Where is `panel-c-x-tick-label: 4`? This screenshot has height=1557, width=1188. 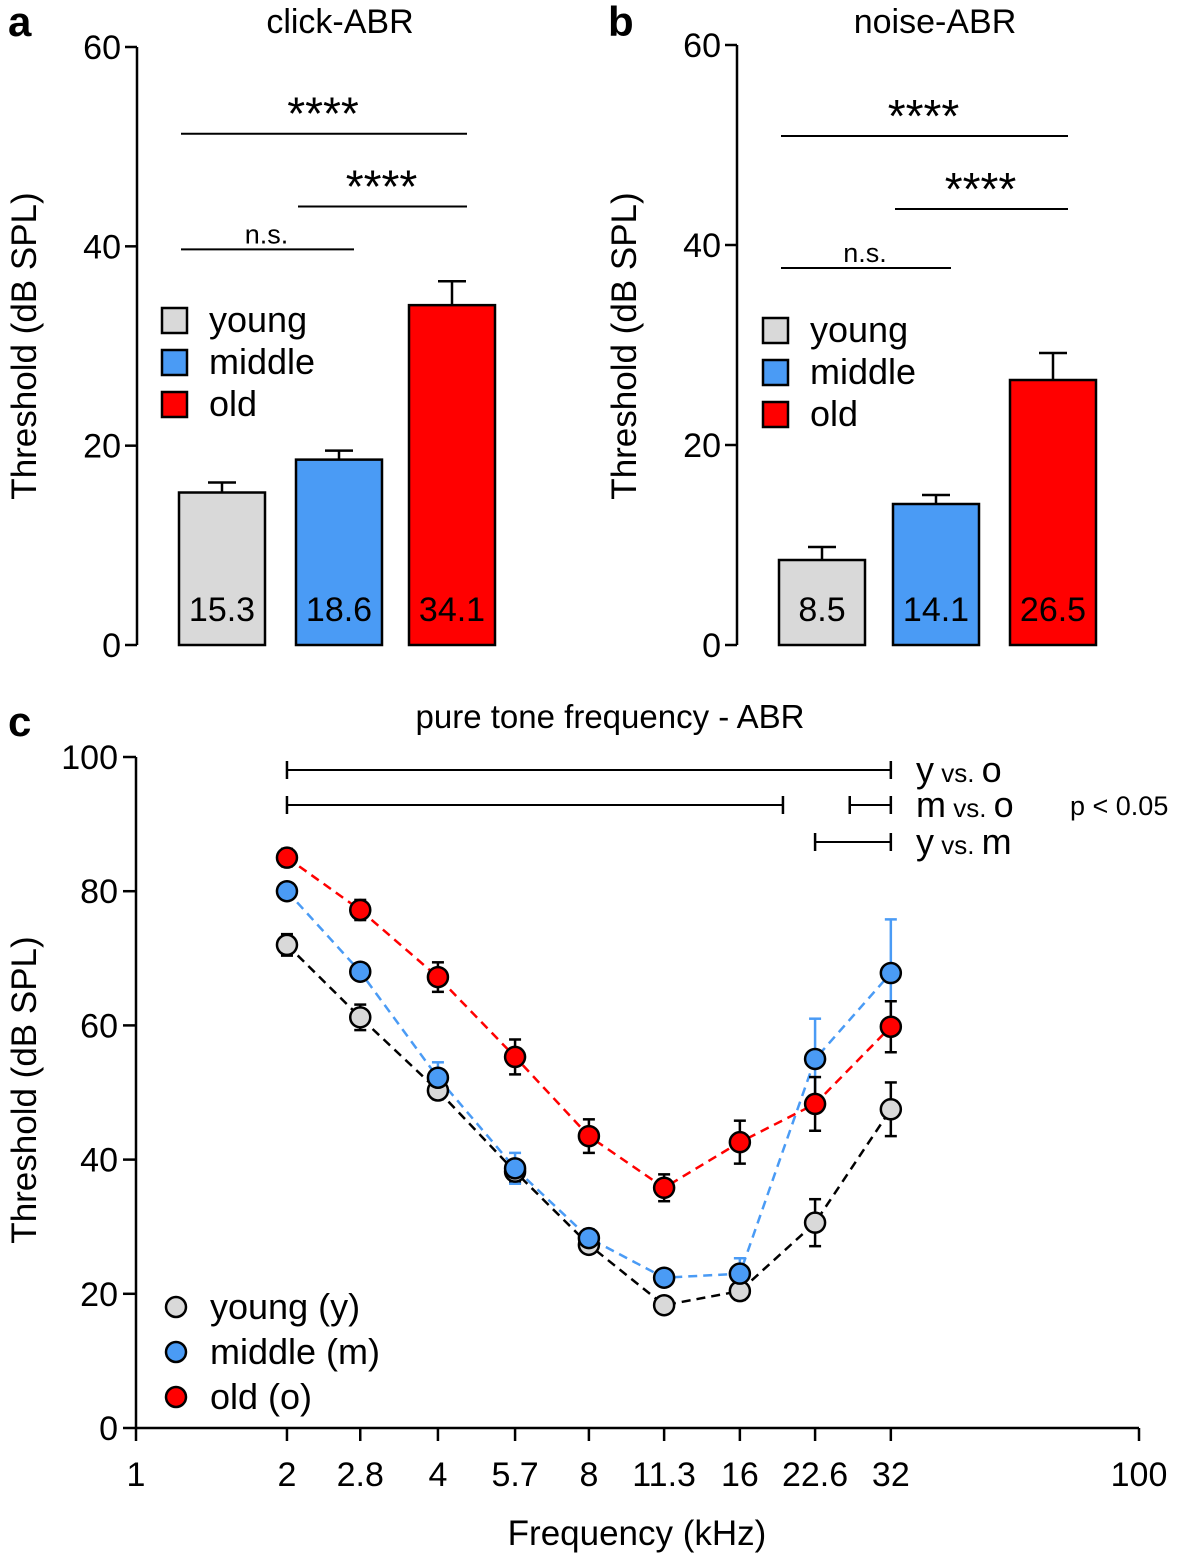
panel-c-x-tick-label: 4 is located at coordinates (437, 1475).